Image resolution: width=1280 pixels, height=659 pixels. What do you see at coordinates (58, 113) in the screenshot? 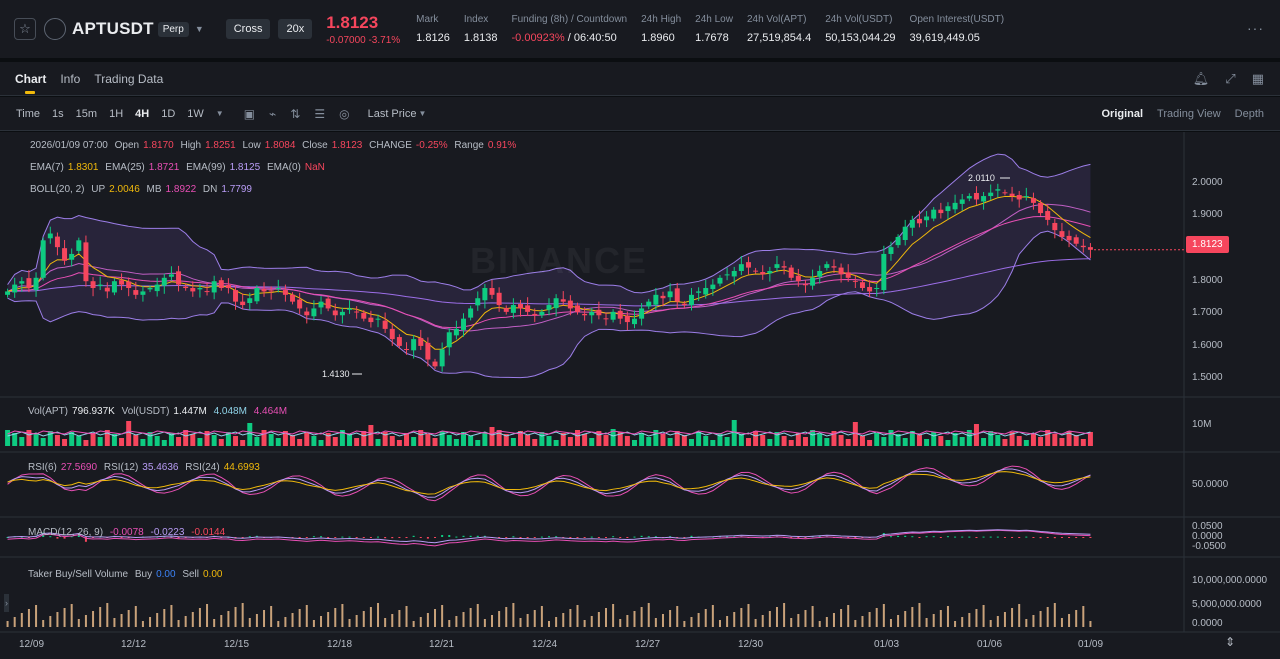
I see `interval-1s: 1s` at bounding box center [58, 113].